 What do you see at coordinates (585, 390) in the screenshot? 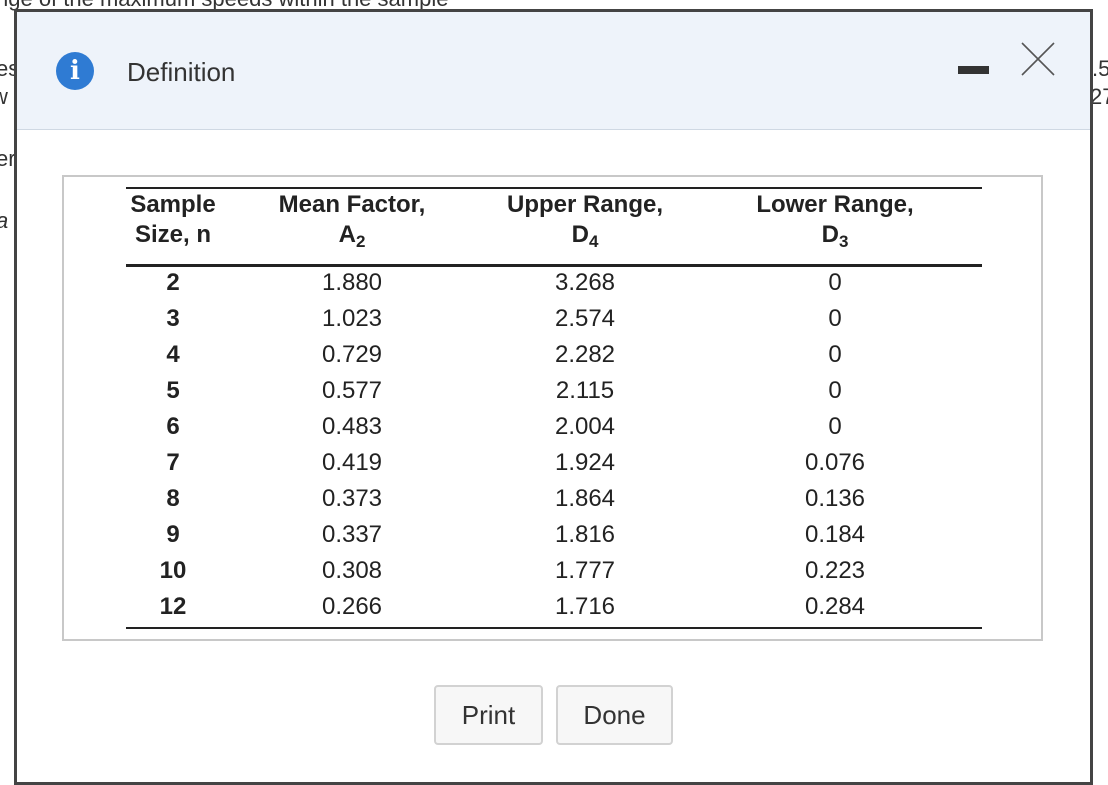
I see `table-cell: 2.115` at bounding box center [585, 390].